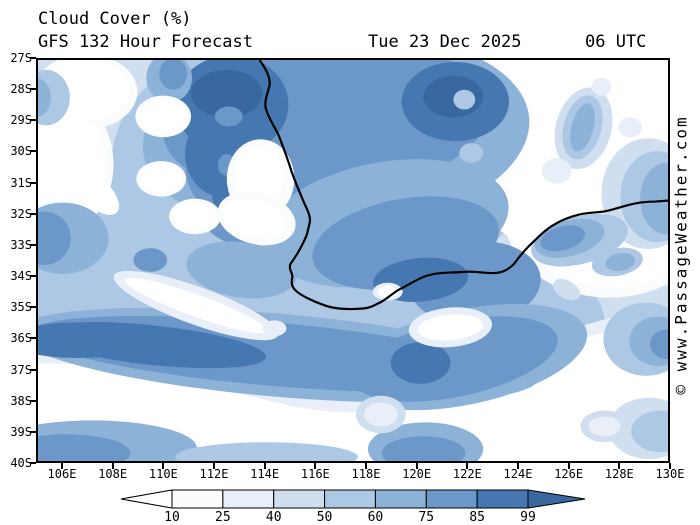 The width and height of the screenshot is (700, 525). What do you see at coordinates (21, 244) in the screenshot?
I see `lat-label: 33S` at bounding box center [21, 244].